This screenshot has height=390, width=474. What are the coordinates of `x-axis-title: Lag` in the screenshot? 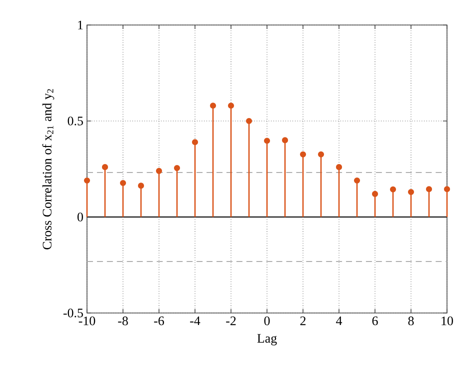 It's located at (267, 340).